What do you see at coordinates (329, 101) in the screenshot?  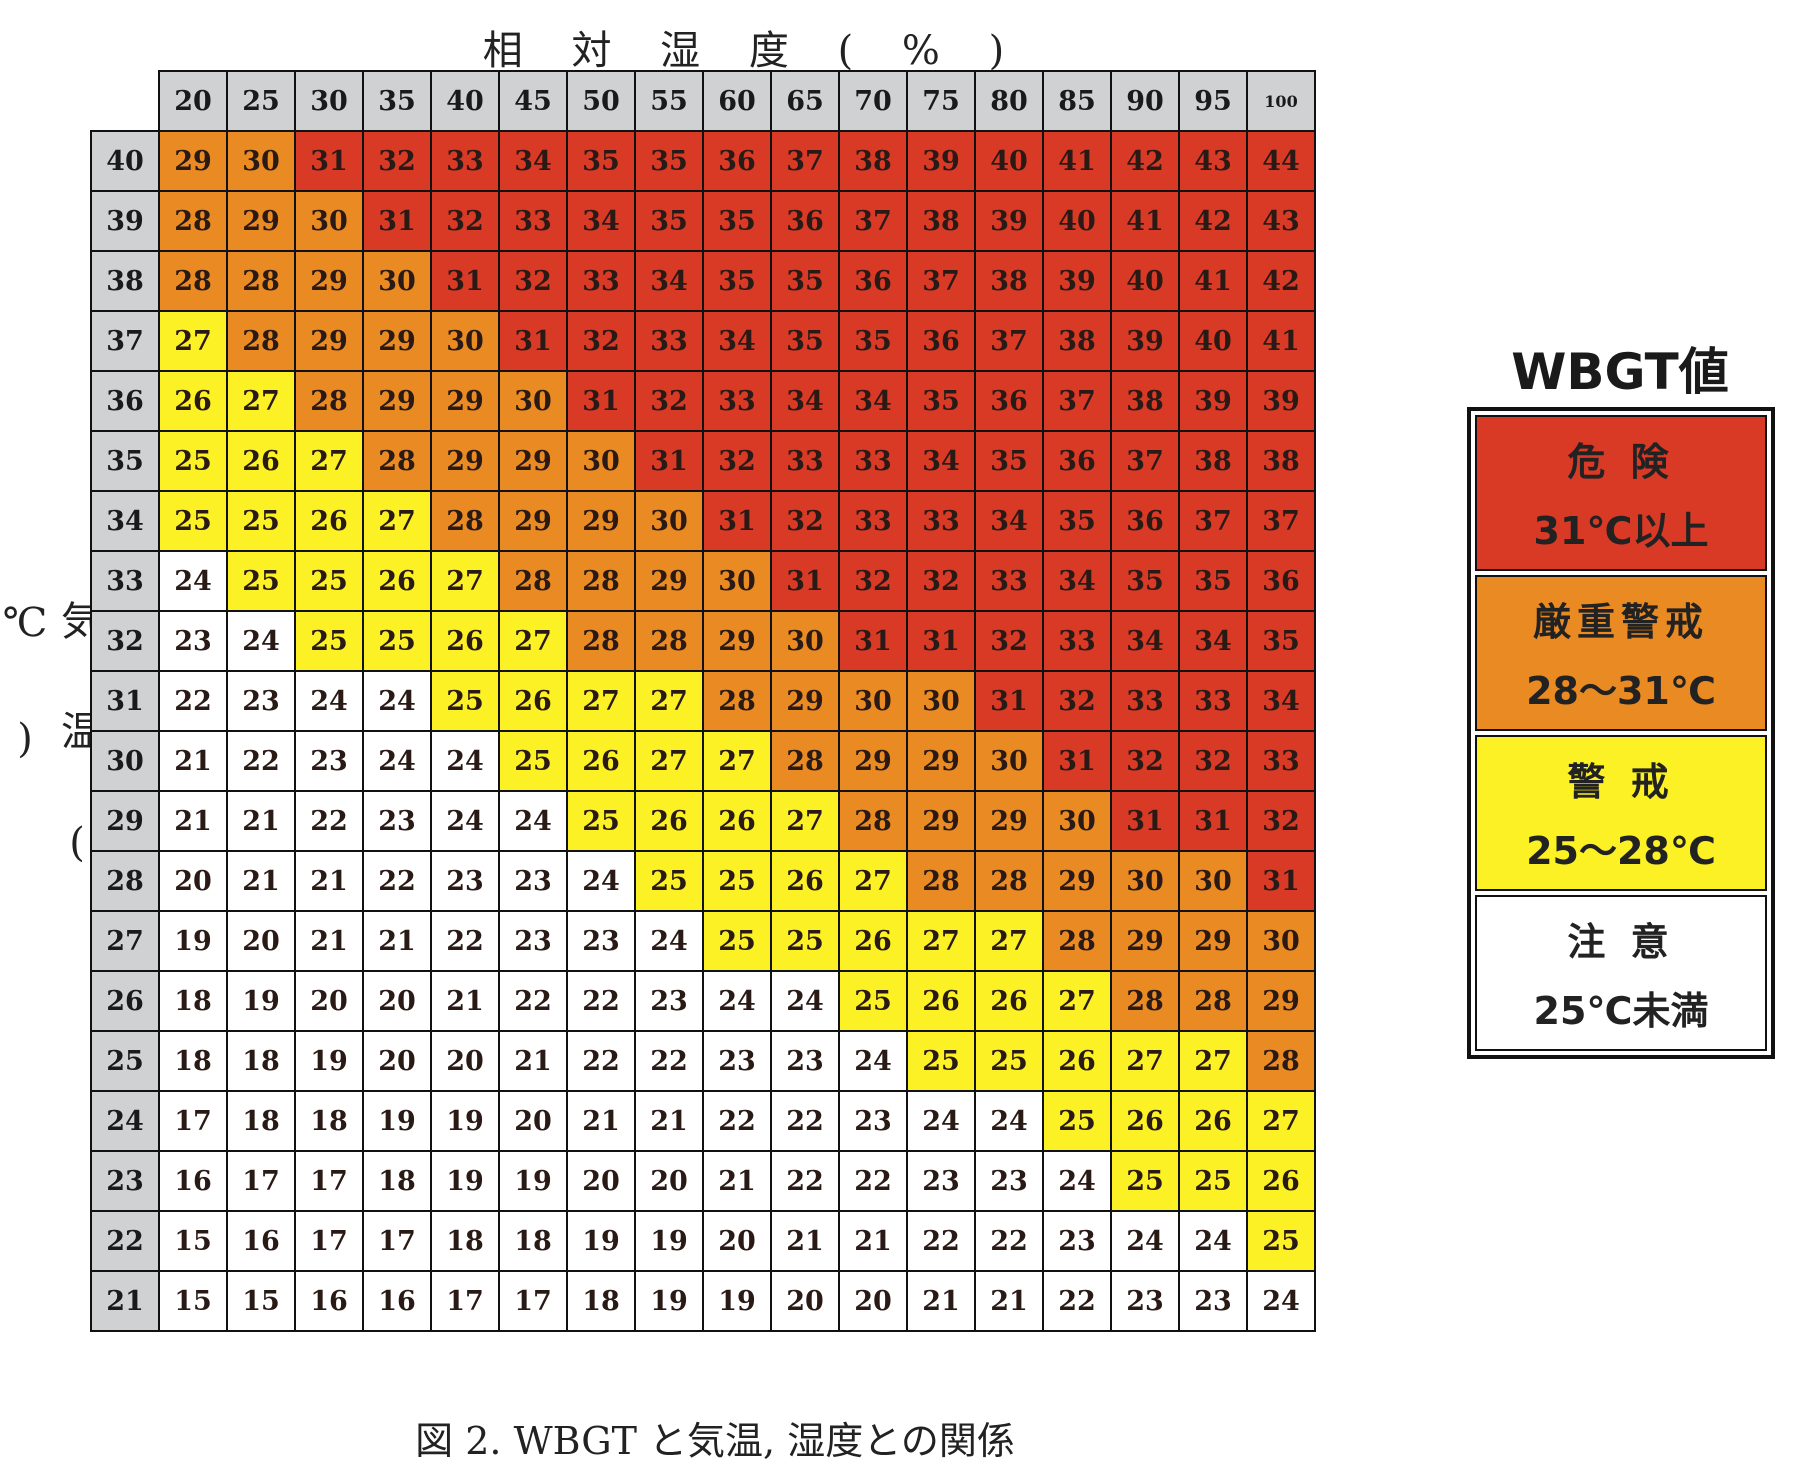 I see `x-tick-label: 30` at bounding box center [329, 101].